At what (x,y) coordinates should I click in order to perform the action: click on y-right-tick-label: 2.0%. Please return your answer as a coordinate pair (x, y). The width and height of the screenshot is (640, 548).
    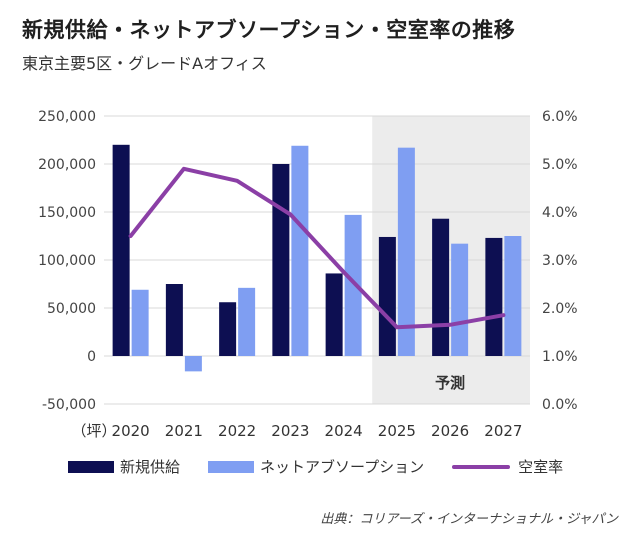
    Looking at the image, I should click on (560, 309).